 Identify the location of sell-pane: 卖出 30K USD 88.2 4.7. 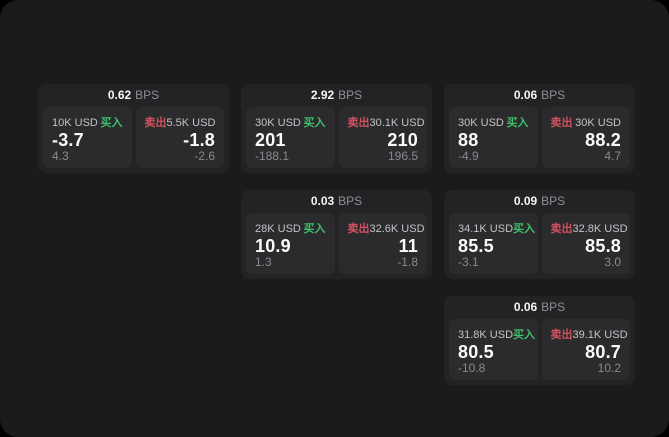
(585, 137).